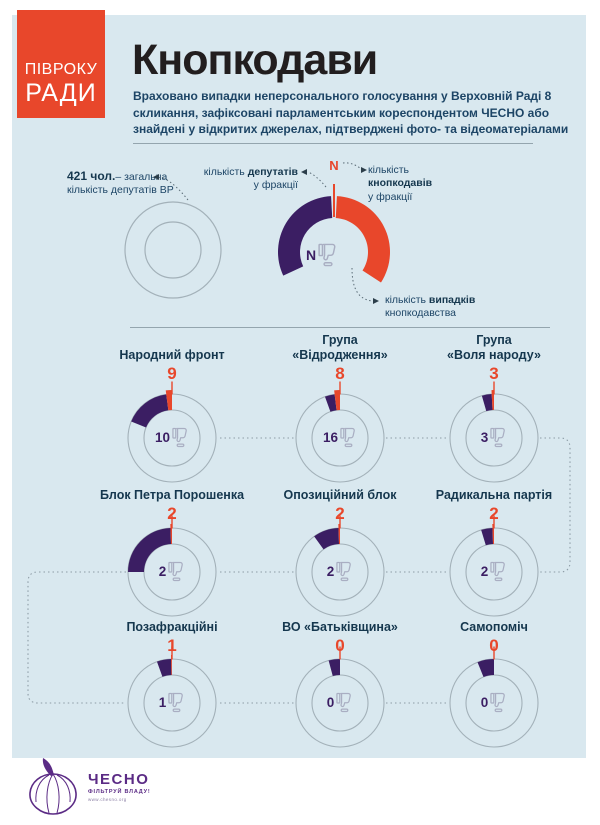 This screenshot has width=600, height=825. Describe the element at coordinates (172, 373) in the screenshot. I see `faction-knopkodavy-count: 9` at that location.